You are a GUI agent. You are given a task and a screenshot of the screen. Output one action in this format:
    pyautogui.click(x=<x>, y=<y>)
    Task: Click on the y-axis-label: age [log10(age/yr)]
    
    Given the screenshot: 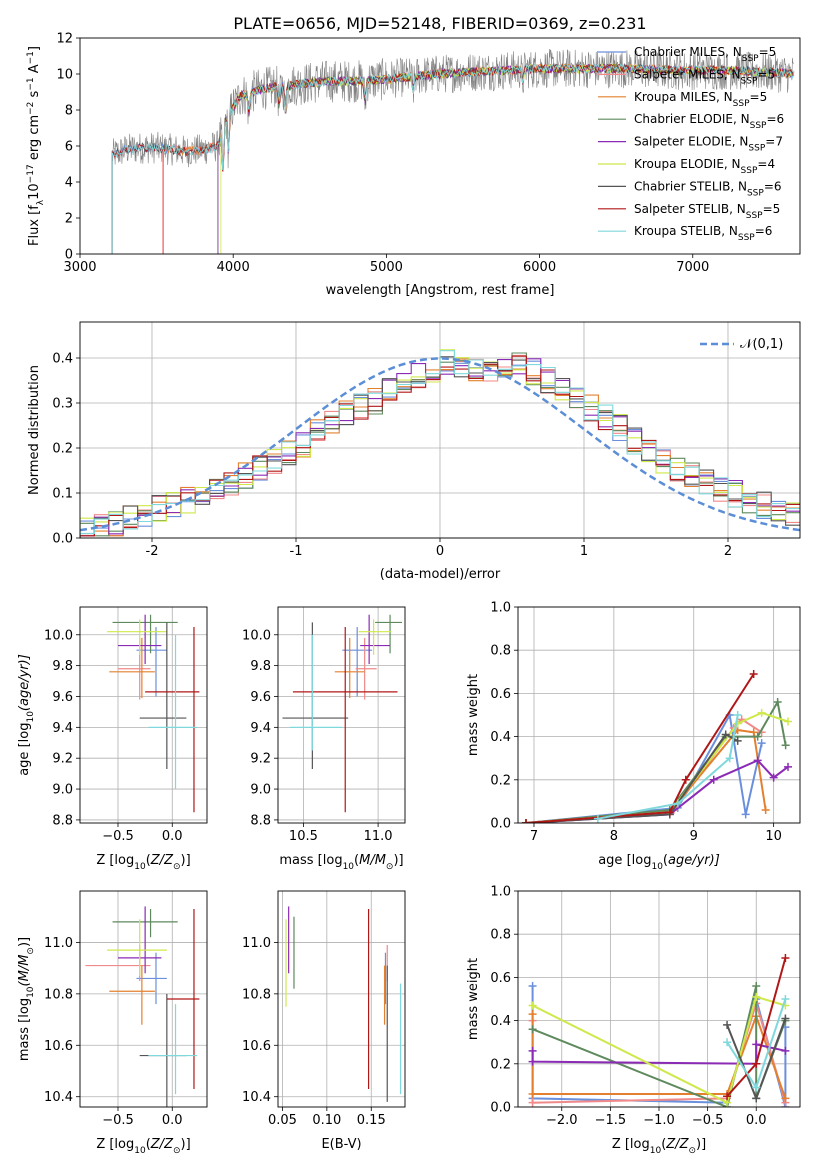 What is the action you would take?
    pyautogui.click(x=26, y=715)
    